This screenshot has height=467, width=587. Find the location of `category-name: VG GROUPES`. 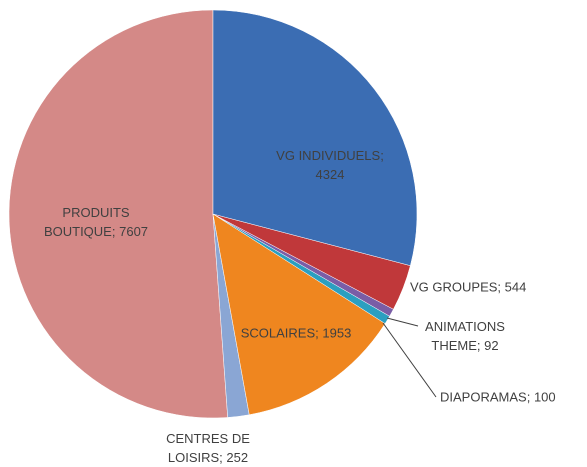

category-name: VG GROUPES is located at coordinates (454, 287).